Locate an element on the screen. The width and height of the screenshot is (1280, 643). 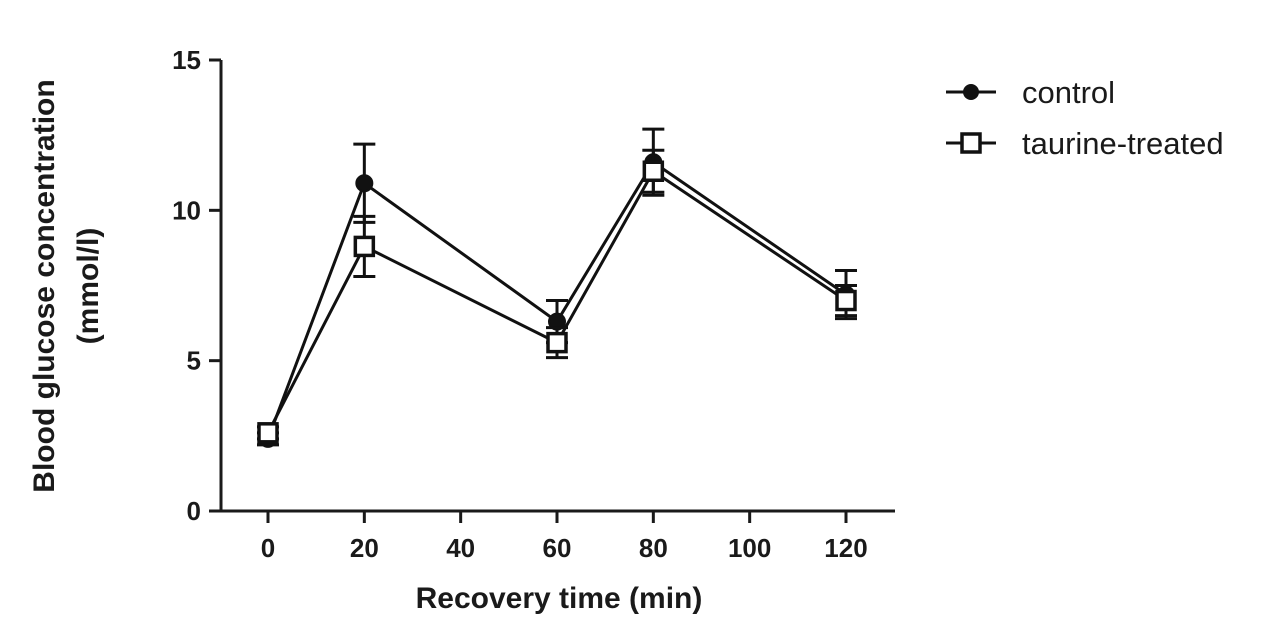
legend: control taurine-treated is located at coordinates (1085, 118).